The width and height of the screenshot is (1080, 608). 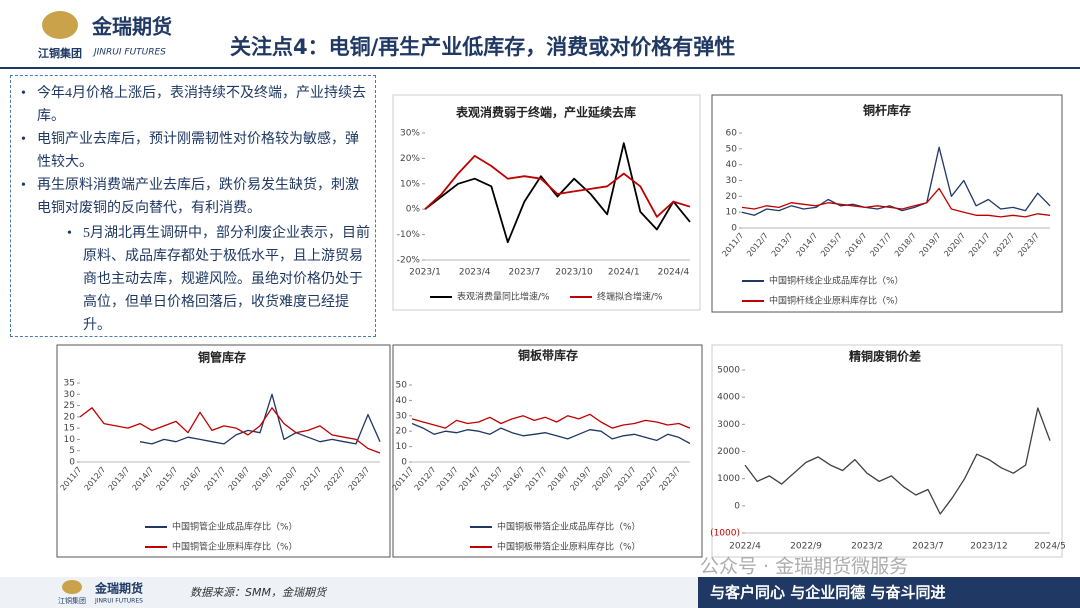 What do you see at coordinates (827, 593) in the screenshot?
I see `slogan: 与客户同心 与企业同德 与奋斗同进` at bounding box center [827, 593].